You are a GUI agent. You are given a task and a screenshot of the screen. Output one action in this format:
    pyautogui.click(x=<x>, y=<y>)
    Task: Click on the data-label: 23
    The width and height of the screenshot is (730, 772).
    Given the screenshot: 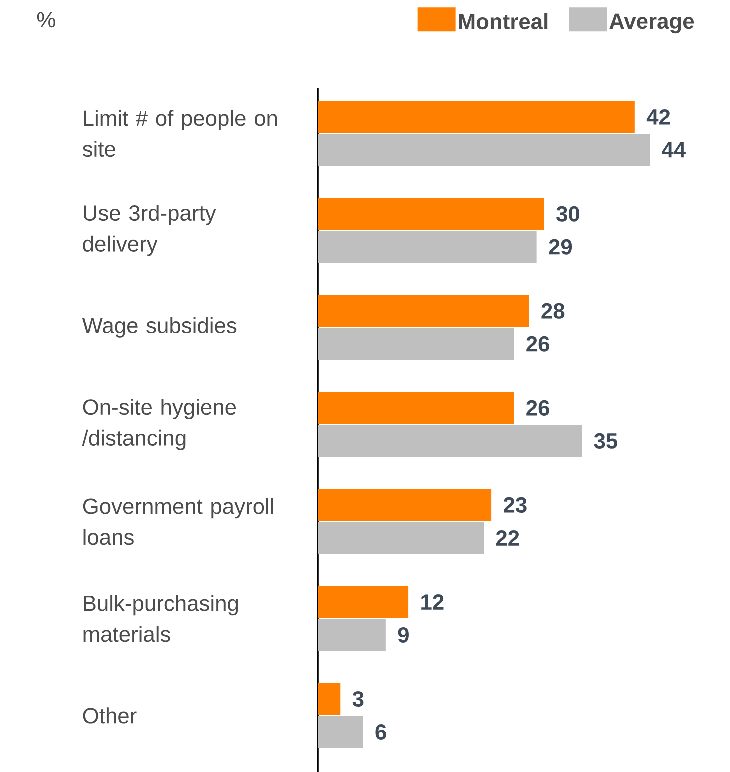 What is the action you would take?
    pyautogui.click(x=515, y=505)
    